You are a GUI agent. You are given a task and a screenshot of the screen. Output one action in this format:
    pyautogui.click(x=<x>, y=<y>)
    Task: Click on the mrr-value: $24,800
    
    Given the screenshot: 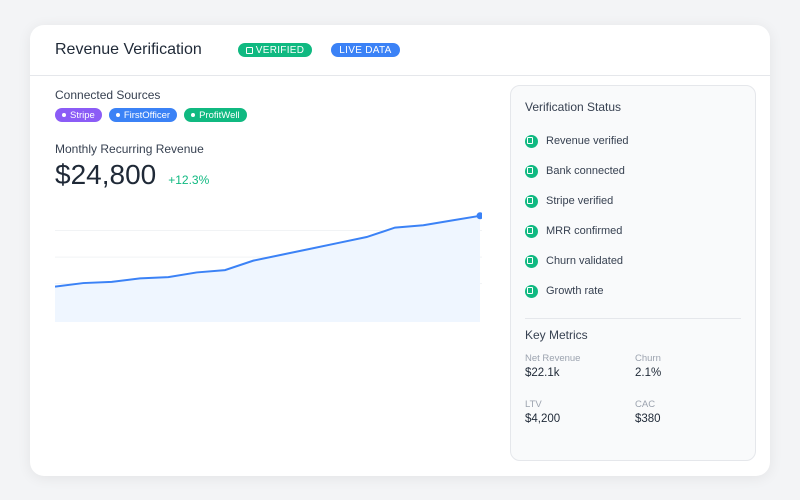 What is the action you would take?
    pyautogui.click(x=106, y=174)
    